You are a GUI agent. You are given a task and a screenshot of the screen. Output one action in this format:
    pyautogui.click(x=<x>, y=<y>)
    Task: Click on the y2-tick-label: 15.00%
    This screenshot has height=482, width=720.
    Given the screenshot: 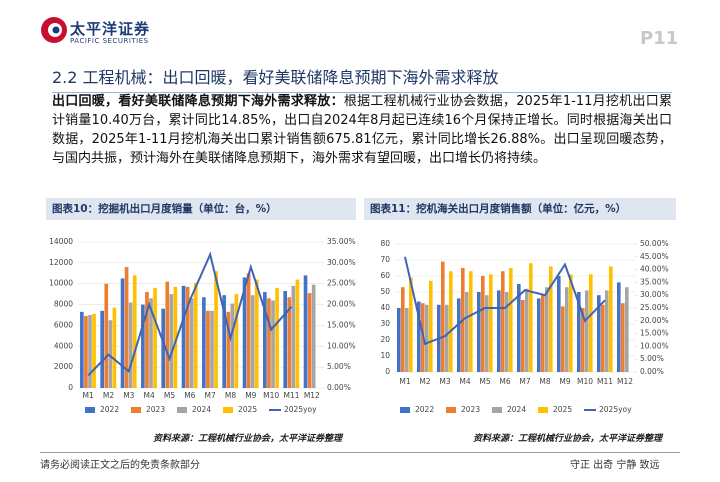 What is the action you would take?
    pyautogui.click(x=341, y=324)
    